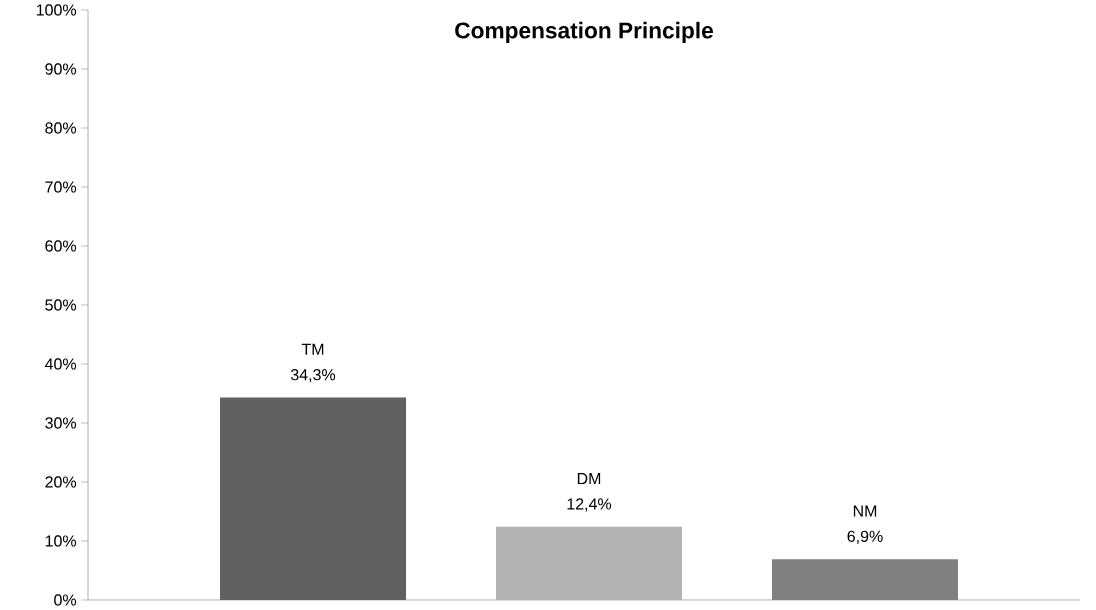 The image size is (1096, 610). I want to click on chart-title: Compensation Principle, so click(584, 32).